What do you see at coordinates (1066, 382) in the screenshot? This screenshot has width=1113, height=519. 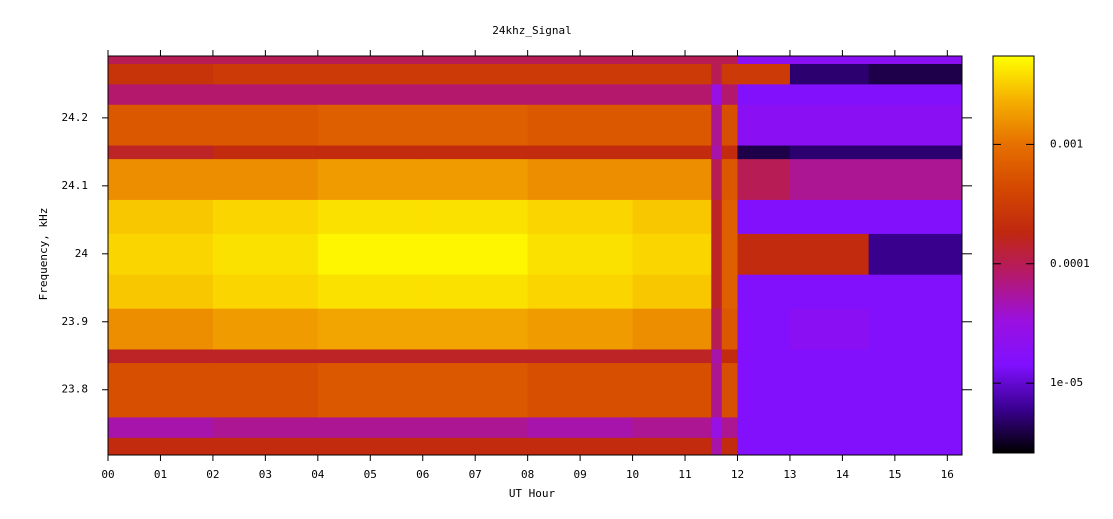 I see `colorbar-tick-label: 1e-05` at bounding box center [1066, 382].